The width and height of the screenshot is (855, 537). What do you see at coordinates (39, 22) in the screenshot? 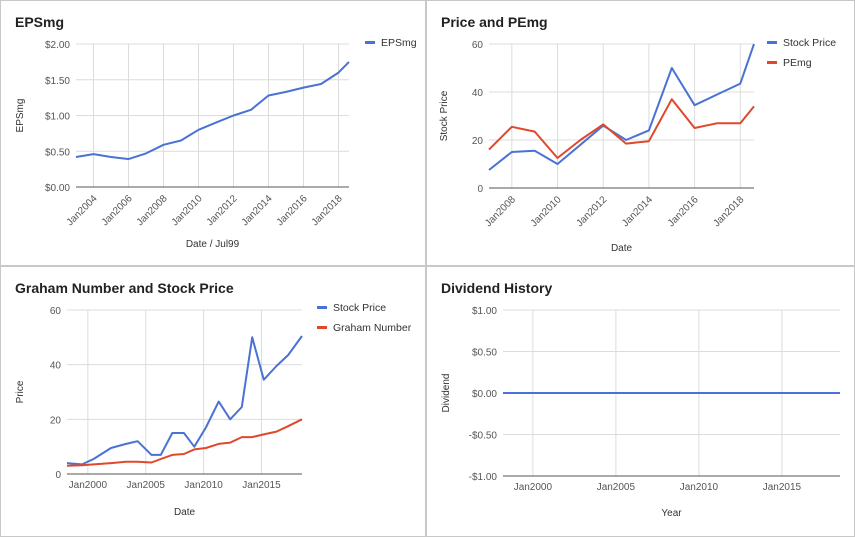
I see `chart-title: EPSmg` at bounding box center [39, 22].